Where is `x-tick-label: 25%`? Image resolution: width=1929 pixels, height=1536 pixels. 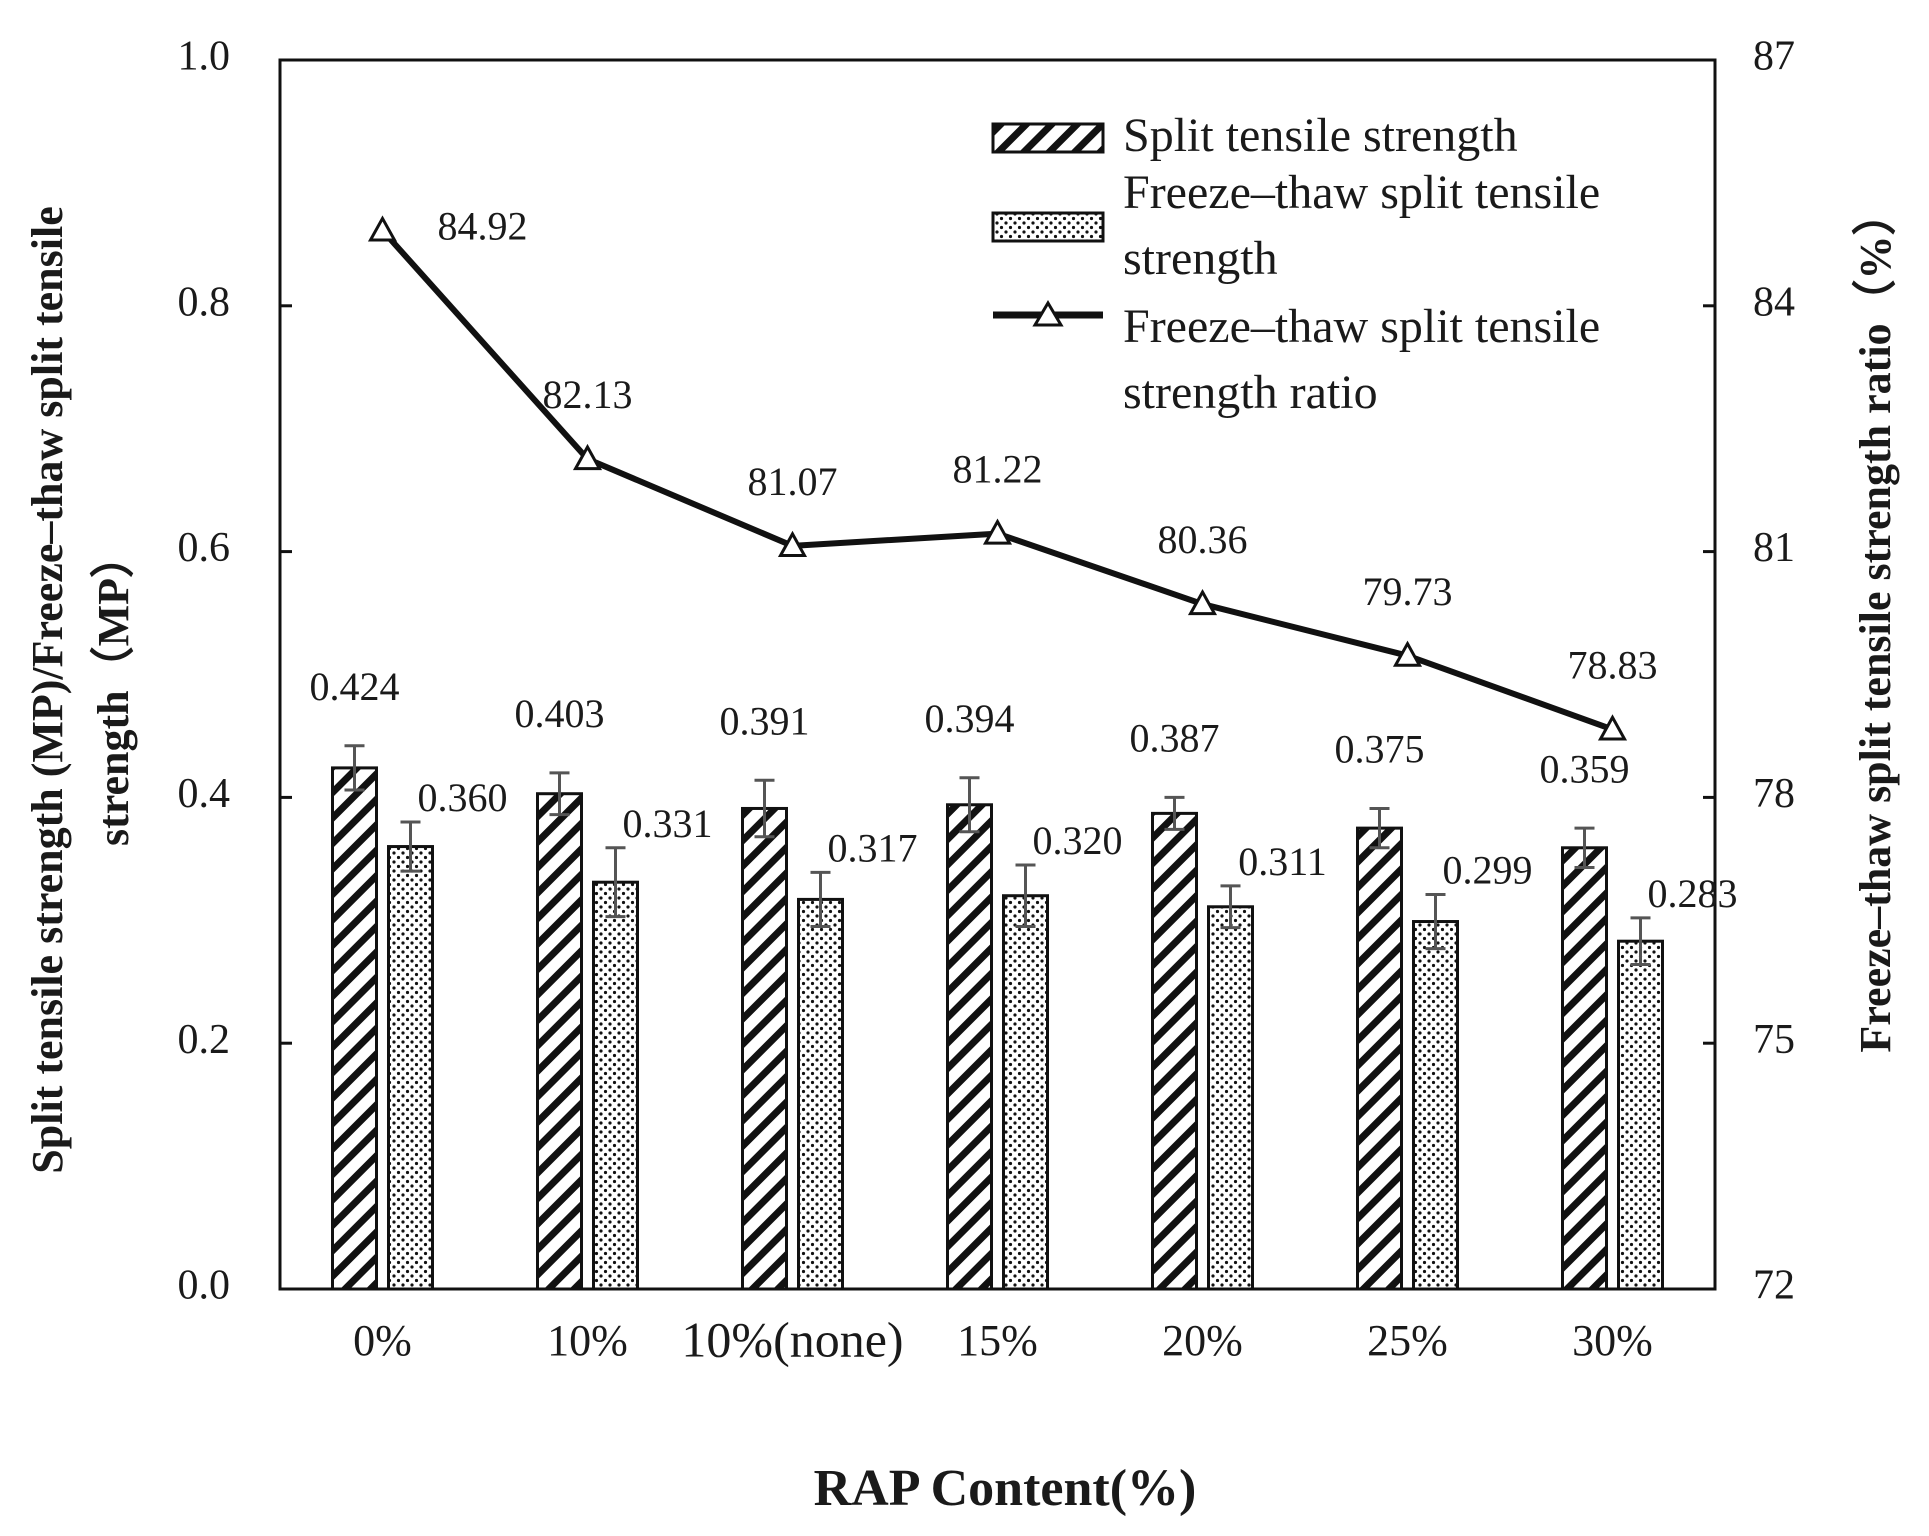
x-tick-label: 25% is located at coordinates (1407, 1340).